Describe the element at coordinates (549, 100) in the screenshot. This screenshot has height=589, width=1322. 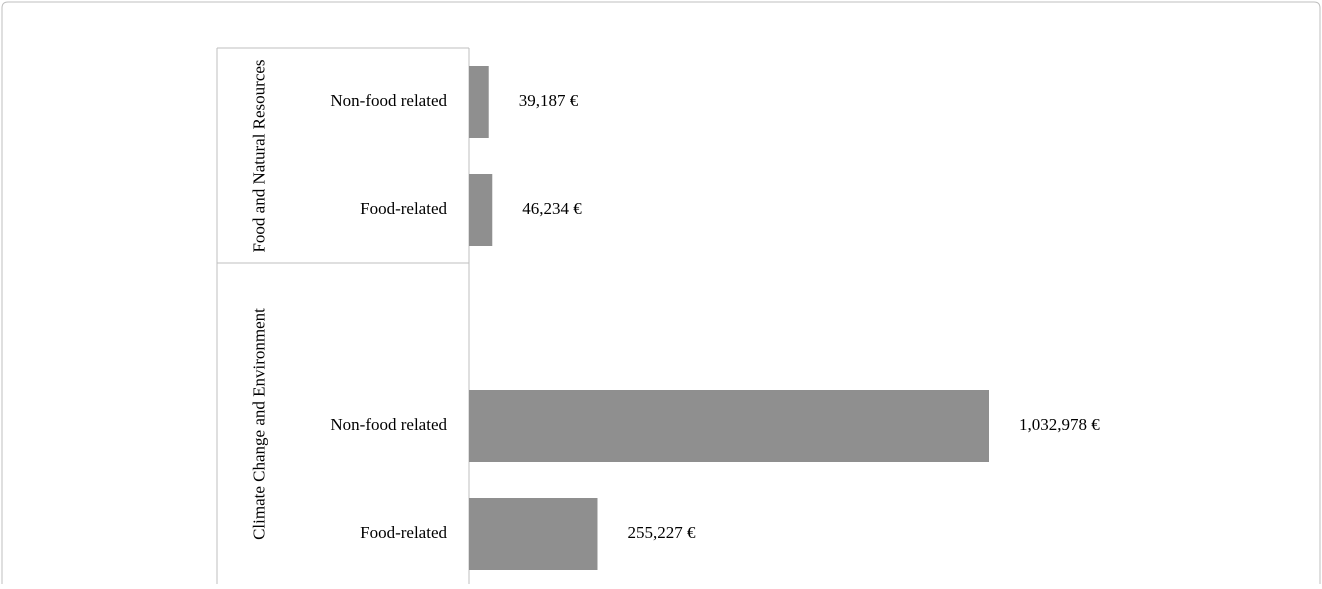
I see `value-label: 39,187 €` at that location.